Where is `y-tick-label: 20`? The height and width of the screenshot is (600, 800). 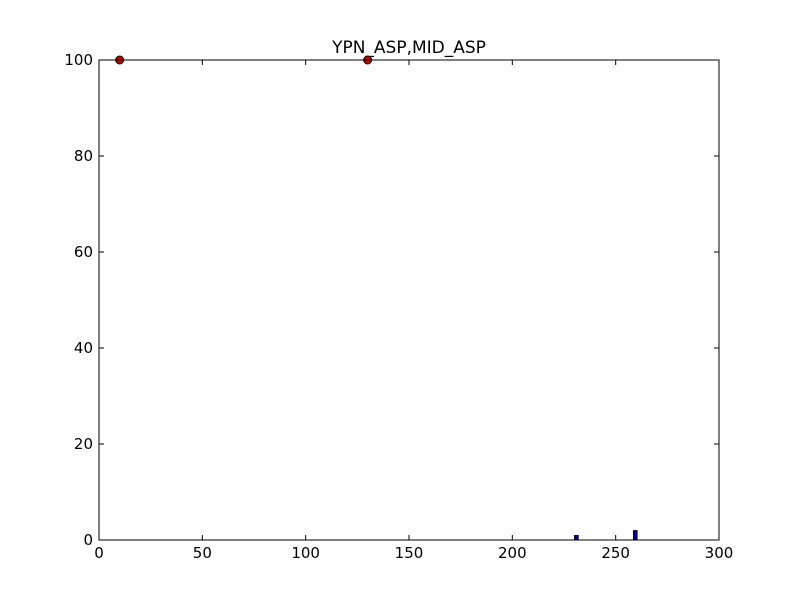
y-tick-label: 20 is located at coordinates (83, 444).